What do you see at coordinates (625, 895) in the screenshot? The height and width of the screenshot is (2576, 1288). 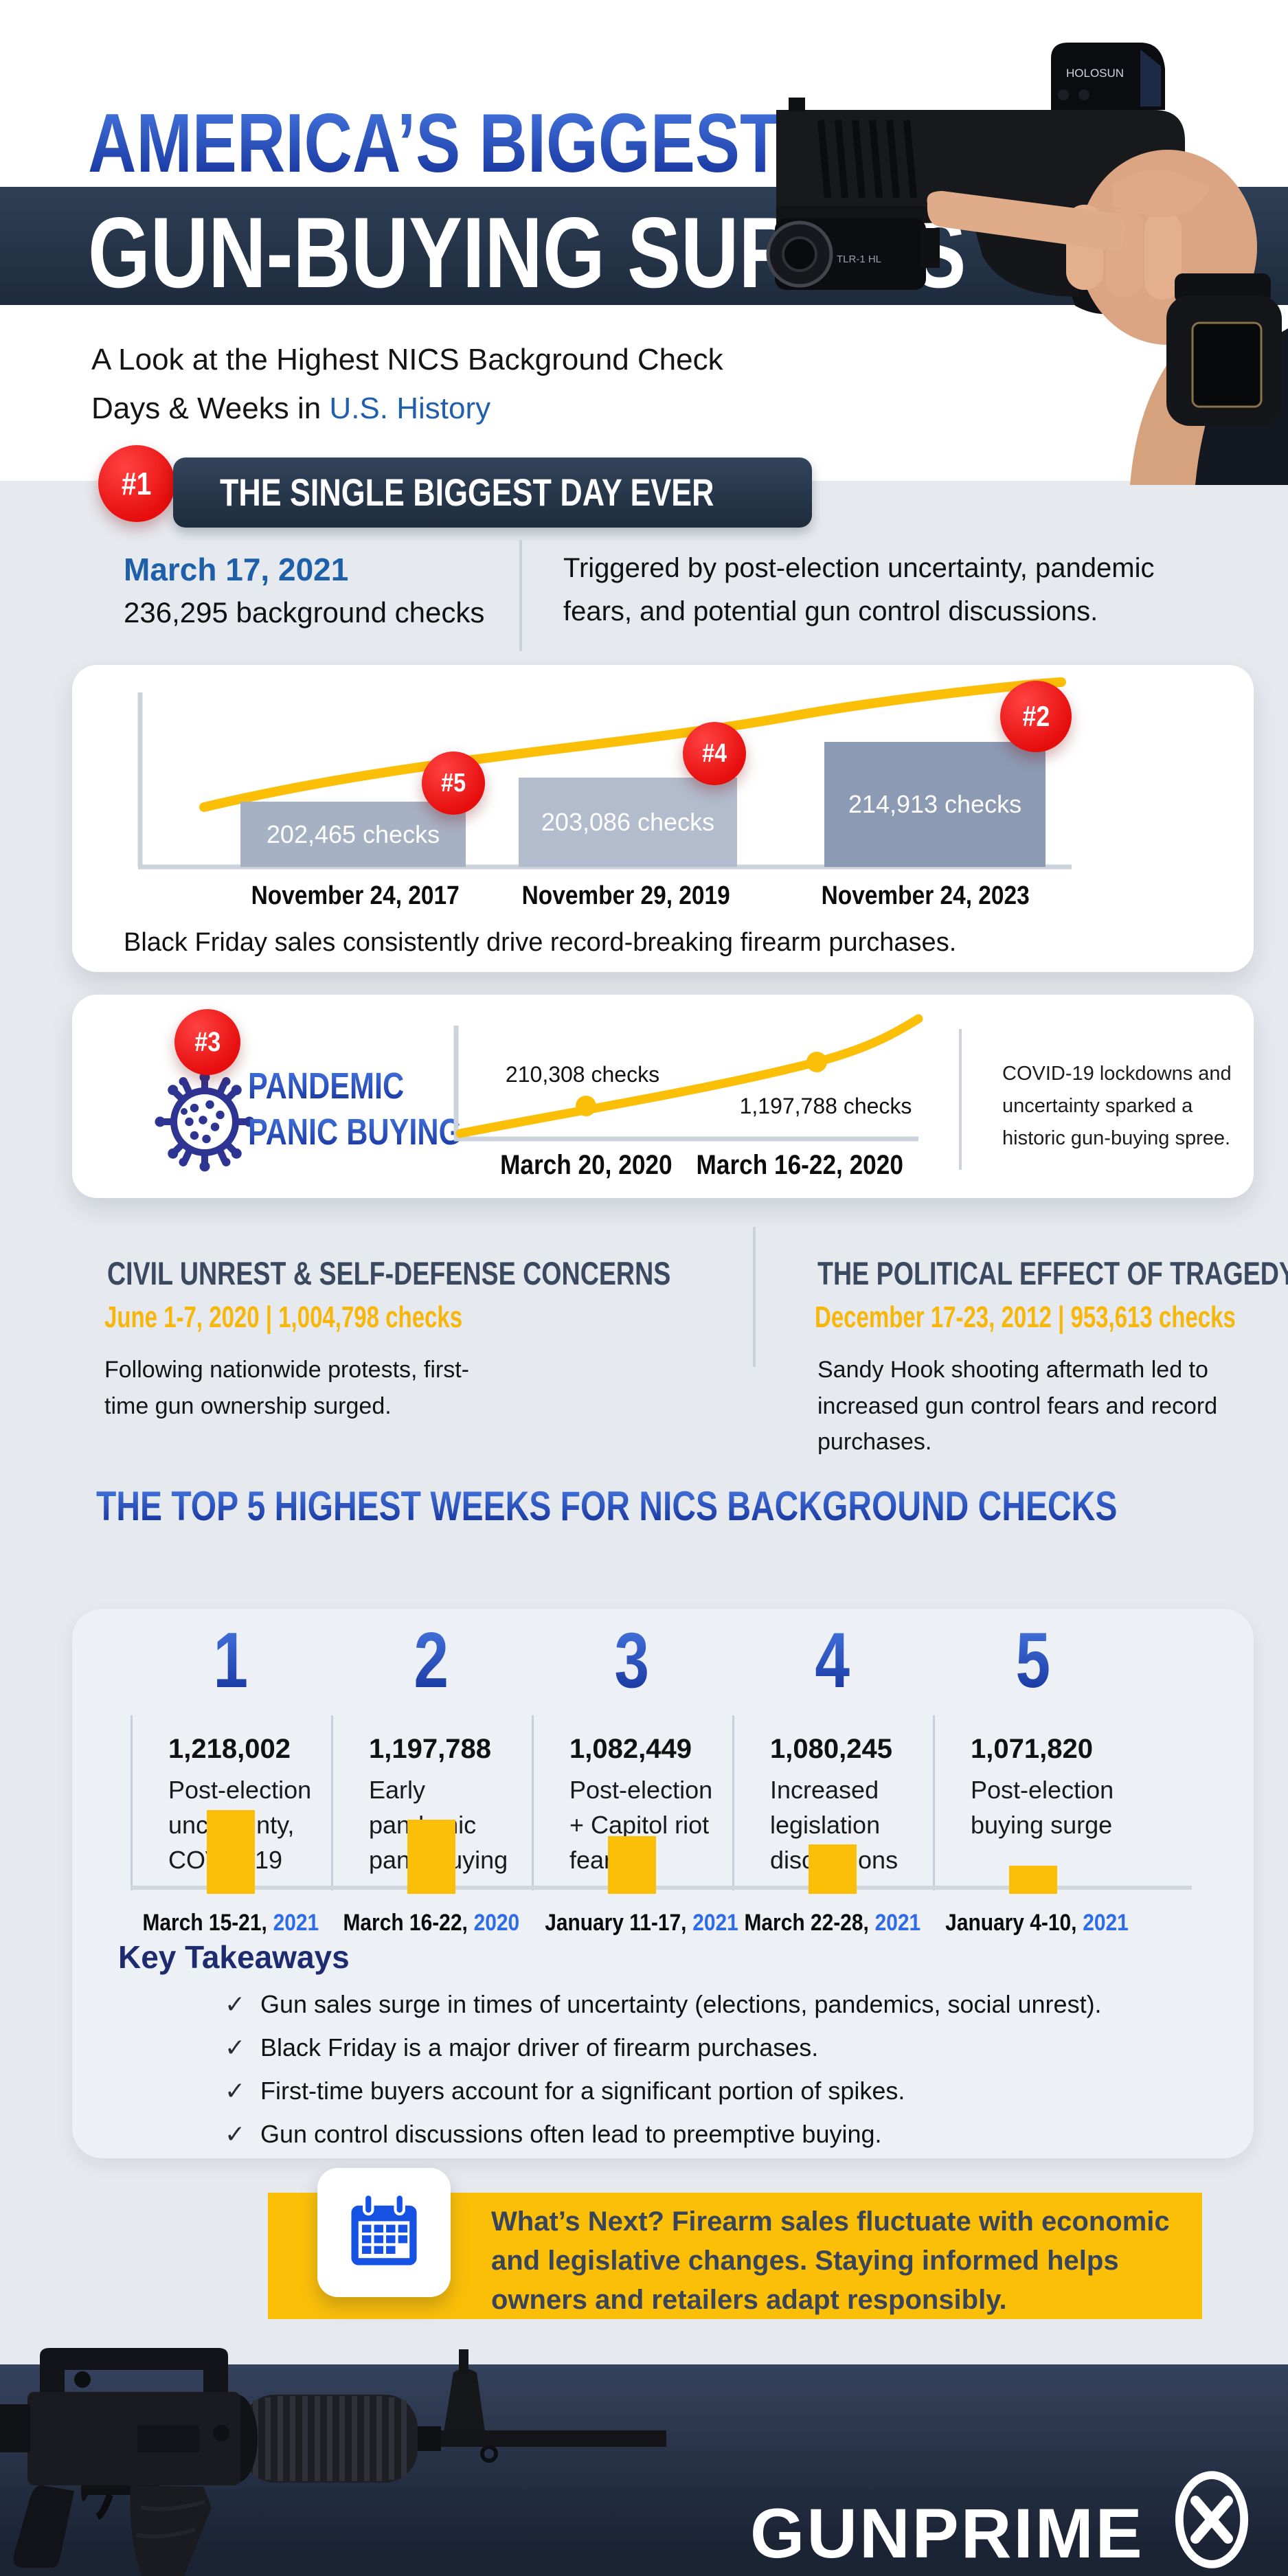 I see `bf-date-2019: November 29, 2019` at bounding box center [625, 895].